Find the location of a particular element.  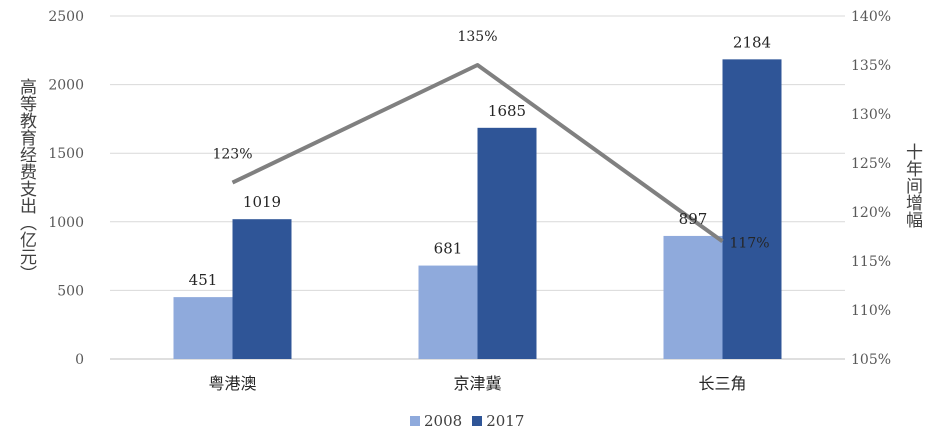

legend-item-2008: 2008 is located at coordinates (436, 421).